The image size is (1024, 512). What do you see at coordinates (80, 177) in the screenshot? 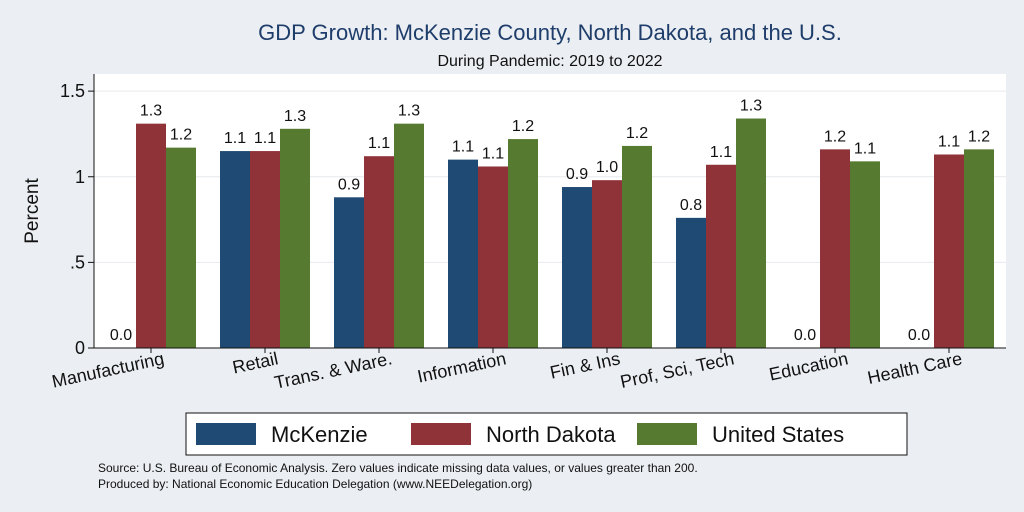
I see `y-tick-label: 1` at bounding box center [80, 177].